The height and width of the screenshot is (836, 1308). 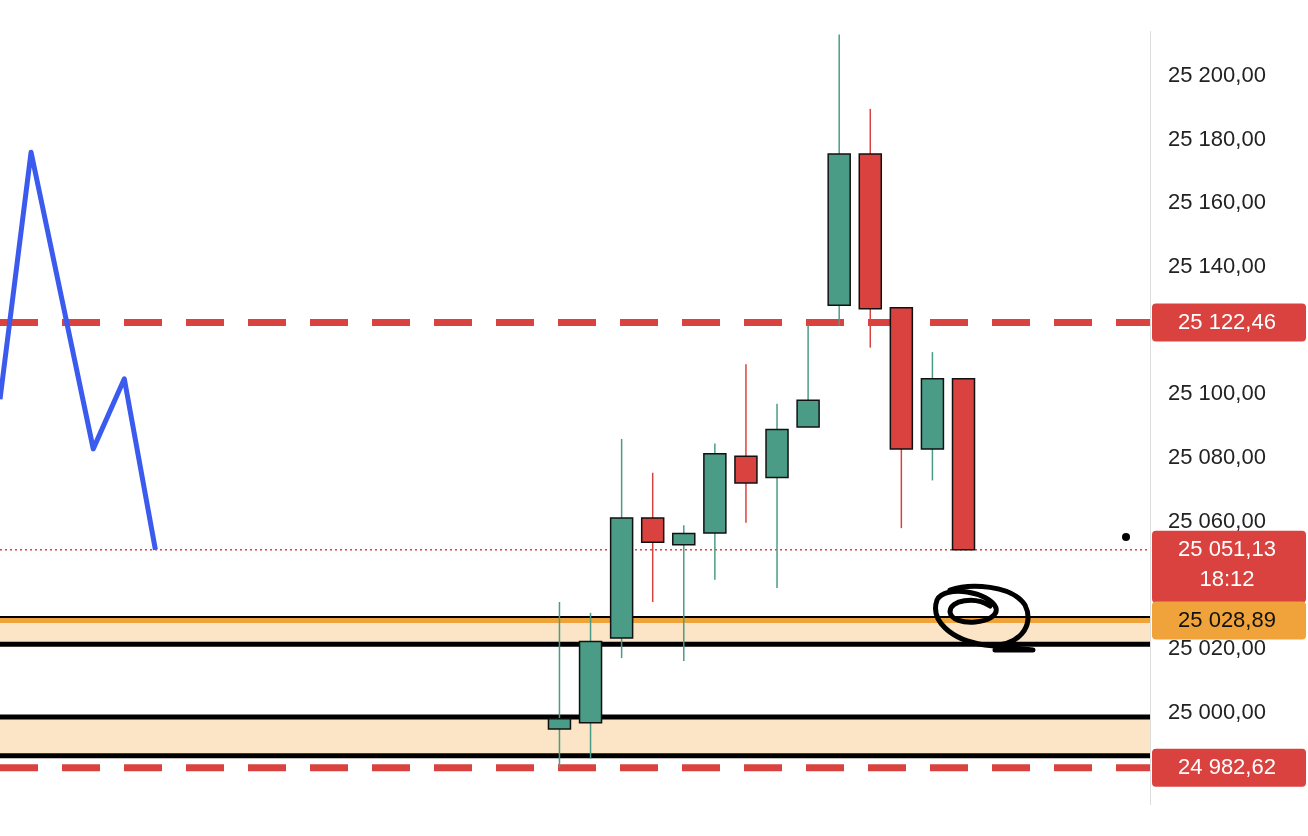 What do you see at coordinates (1217, 265) in the screenshot?
I see `y-tick-label: 25 140,00` at bounding box center [1217, 265].